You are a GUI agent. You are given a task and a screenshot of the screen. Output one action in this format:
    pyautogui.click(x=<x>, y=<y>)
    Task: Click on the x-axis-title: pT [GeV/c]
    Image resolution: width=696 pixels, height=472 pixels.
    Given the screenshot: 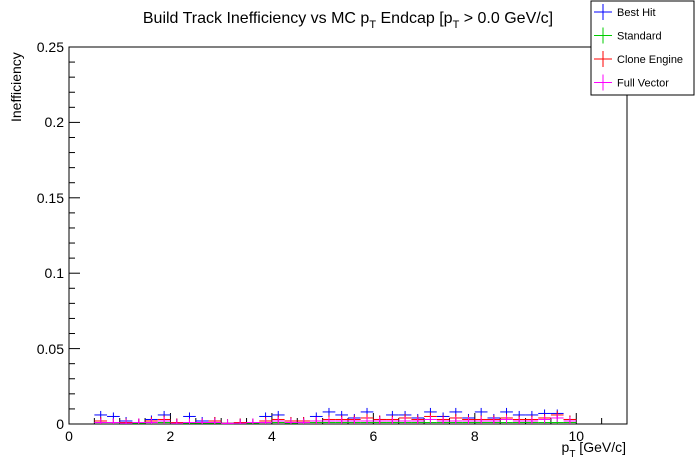 What is the action you would take?
    pyautogui.click(x=594, y=449)
    